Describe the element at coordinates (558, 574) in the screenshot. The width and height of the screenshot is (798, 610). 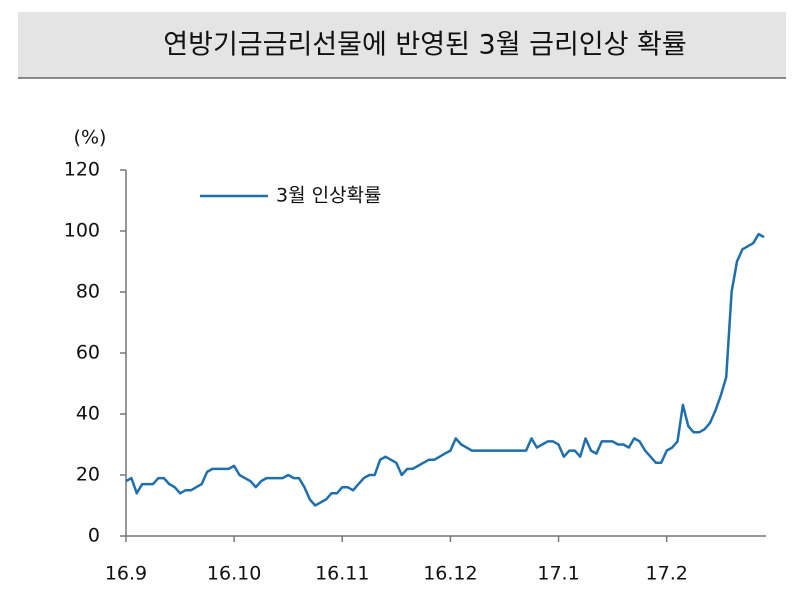
I see `x-tick-label: 17.1` at that location.